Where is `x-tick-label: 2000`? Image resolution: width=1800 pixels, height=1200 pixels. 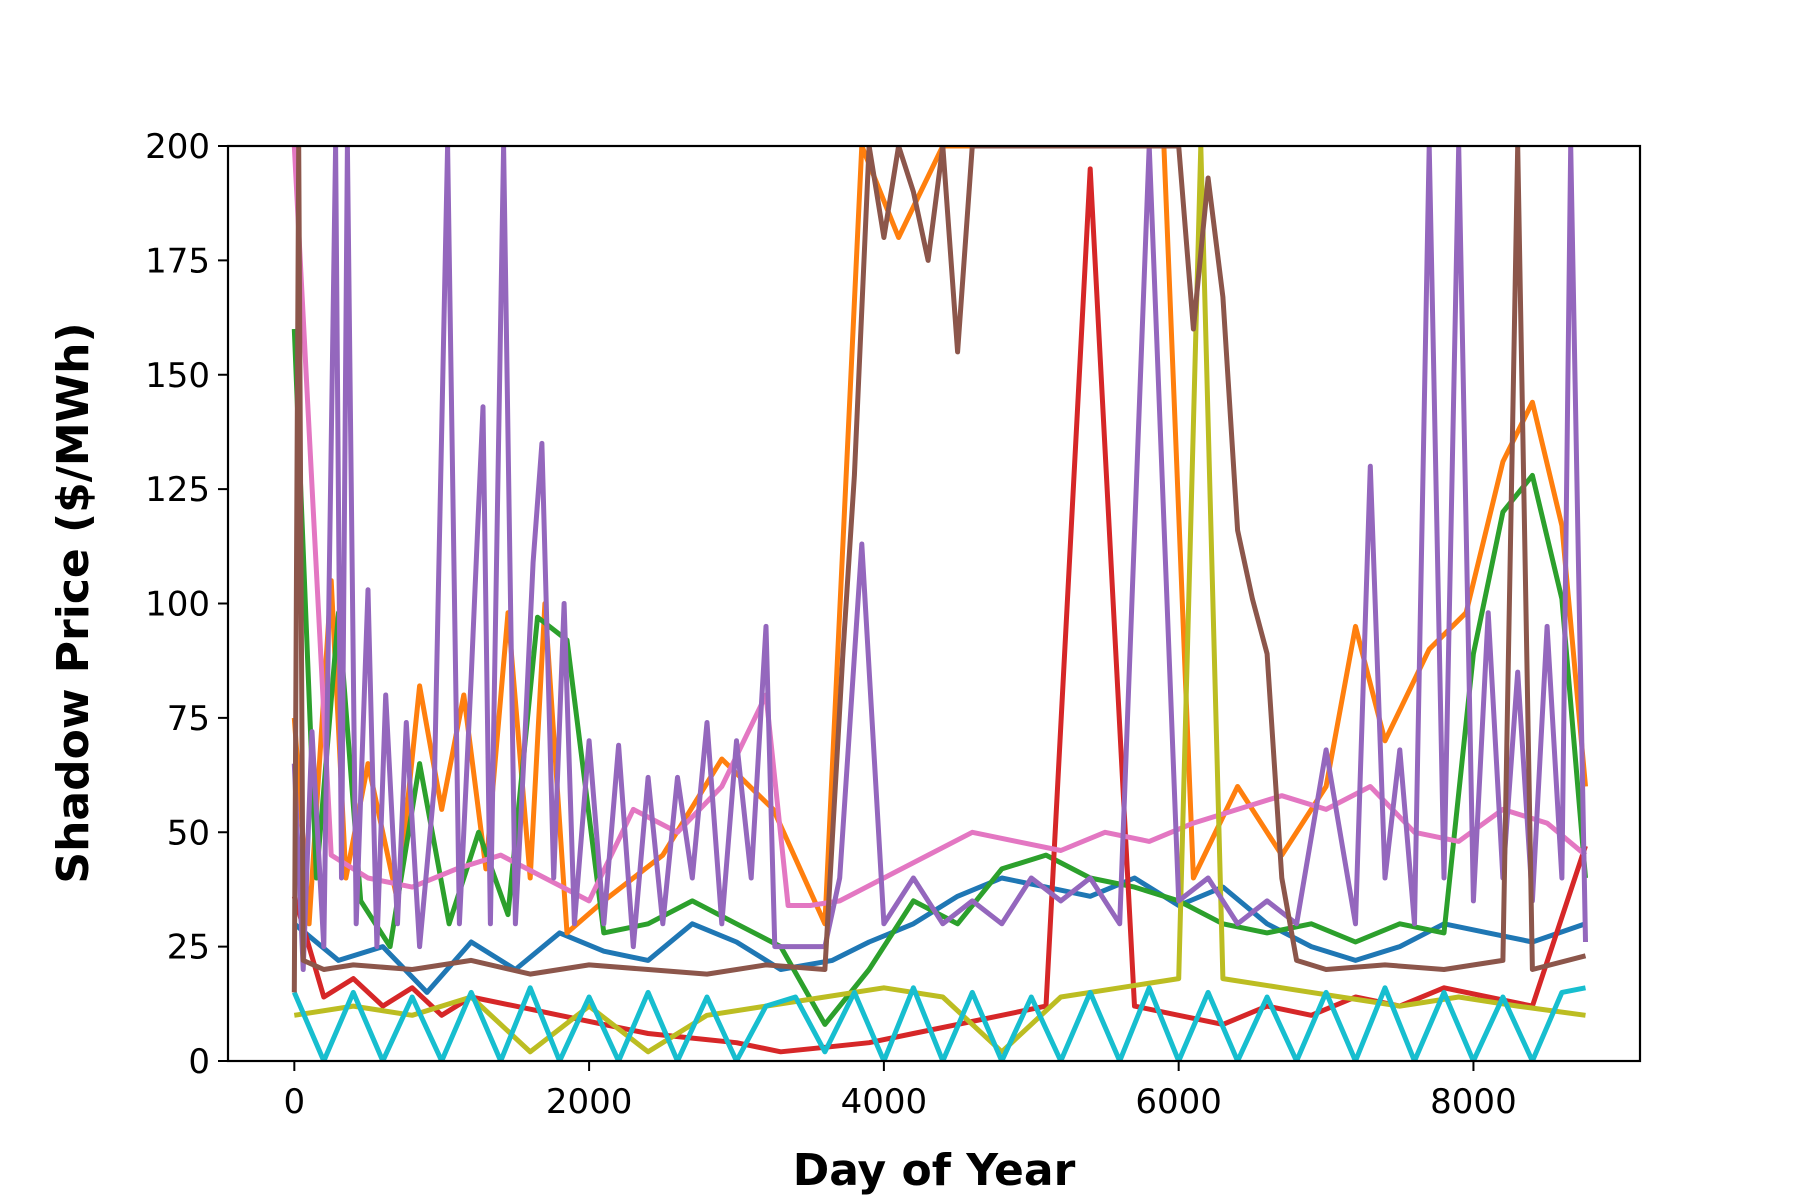
x-tick-label: 2000 is located at coordinates (589, 1102).